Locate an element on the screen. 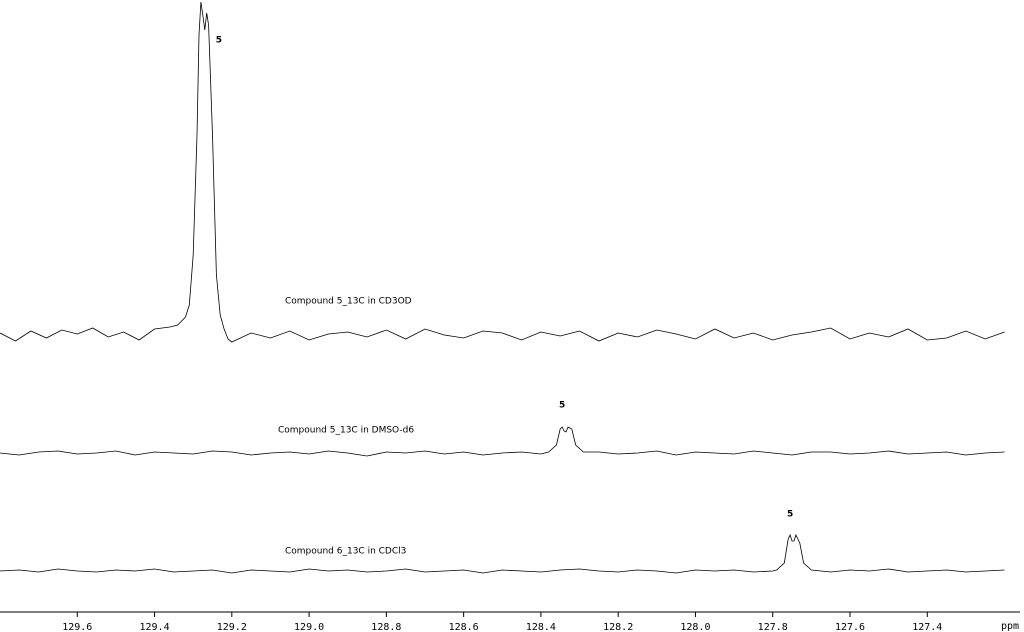 The height and width of the screenshot is (632, 1024). x-tick-label: 129.4 is located at coordinates (154, 627).